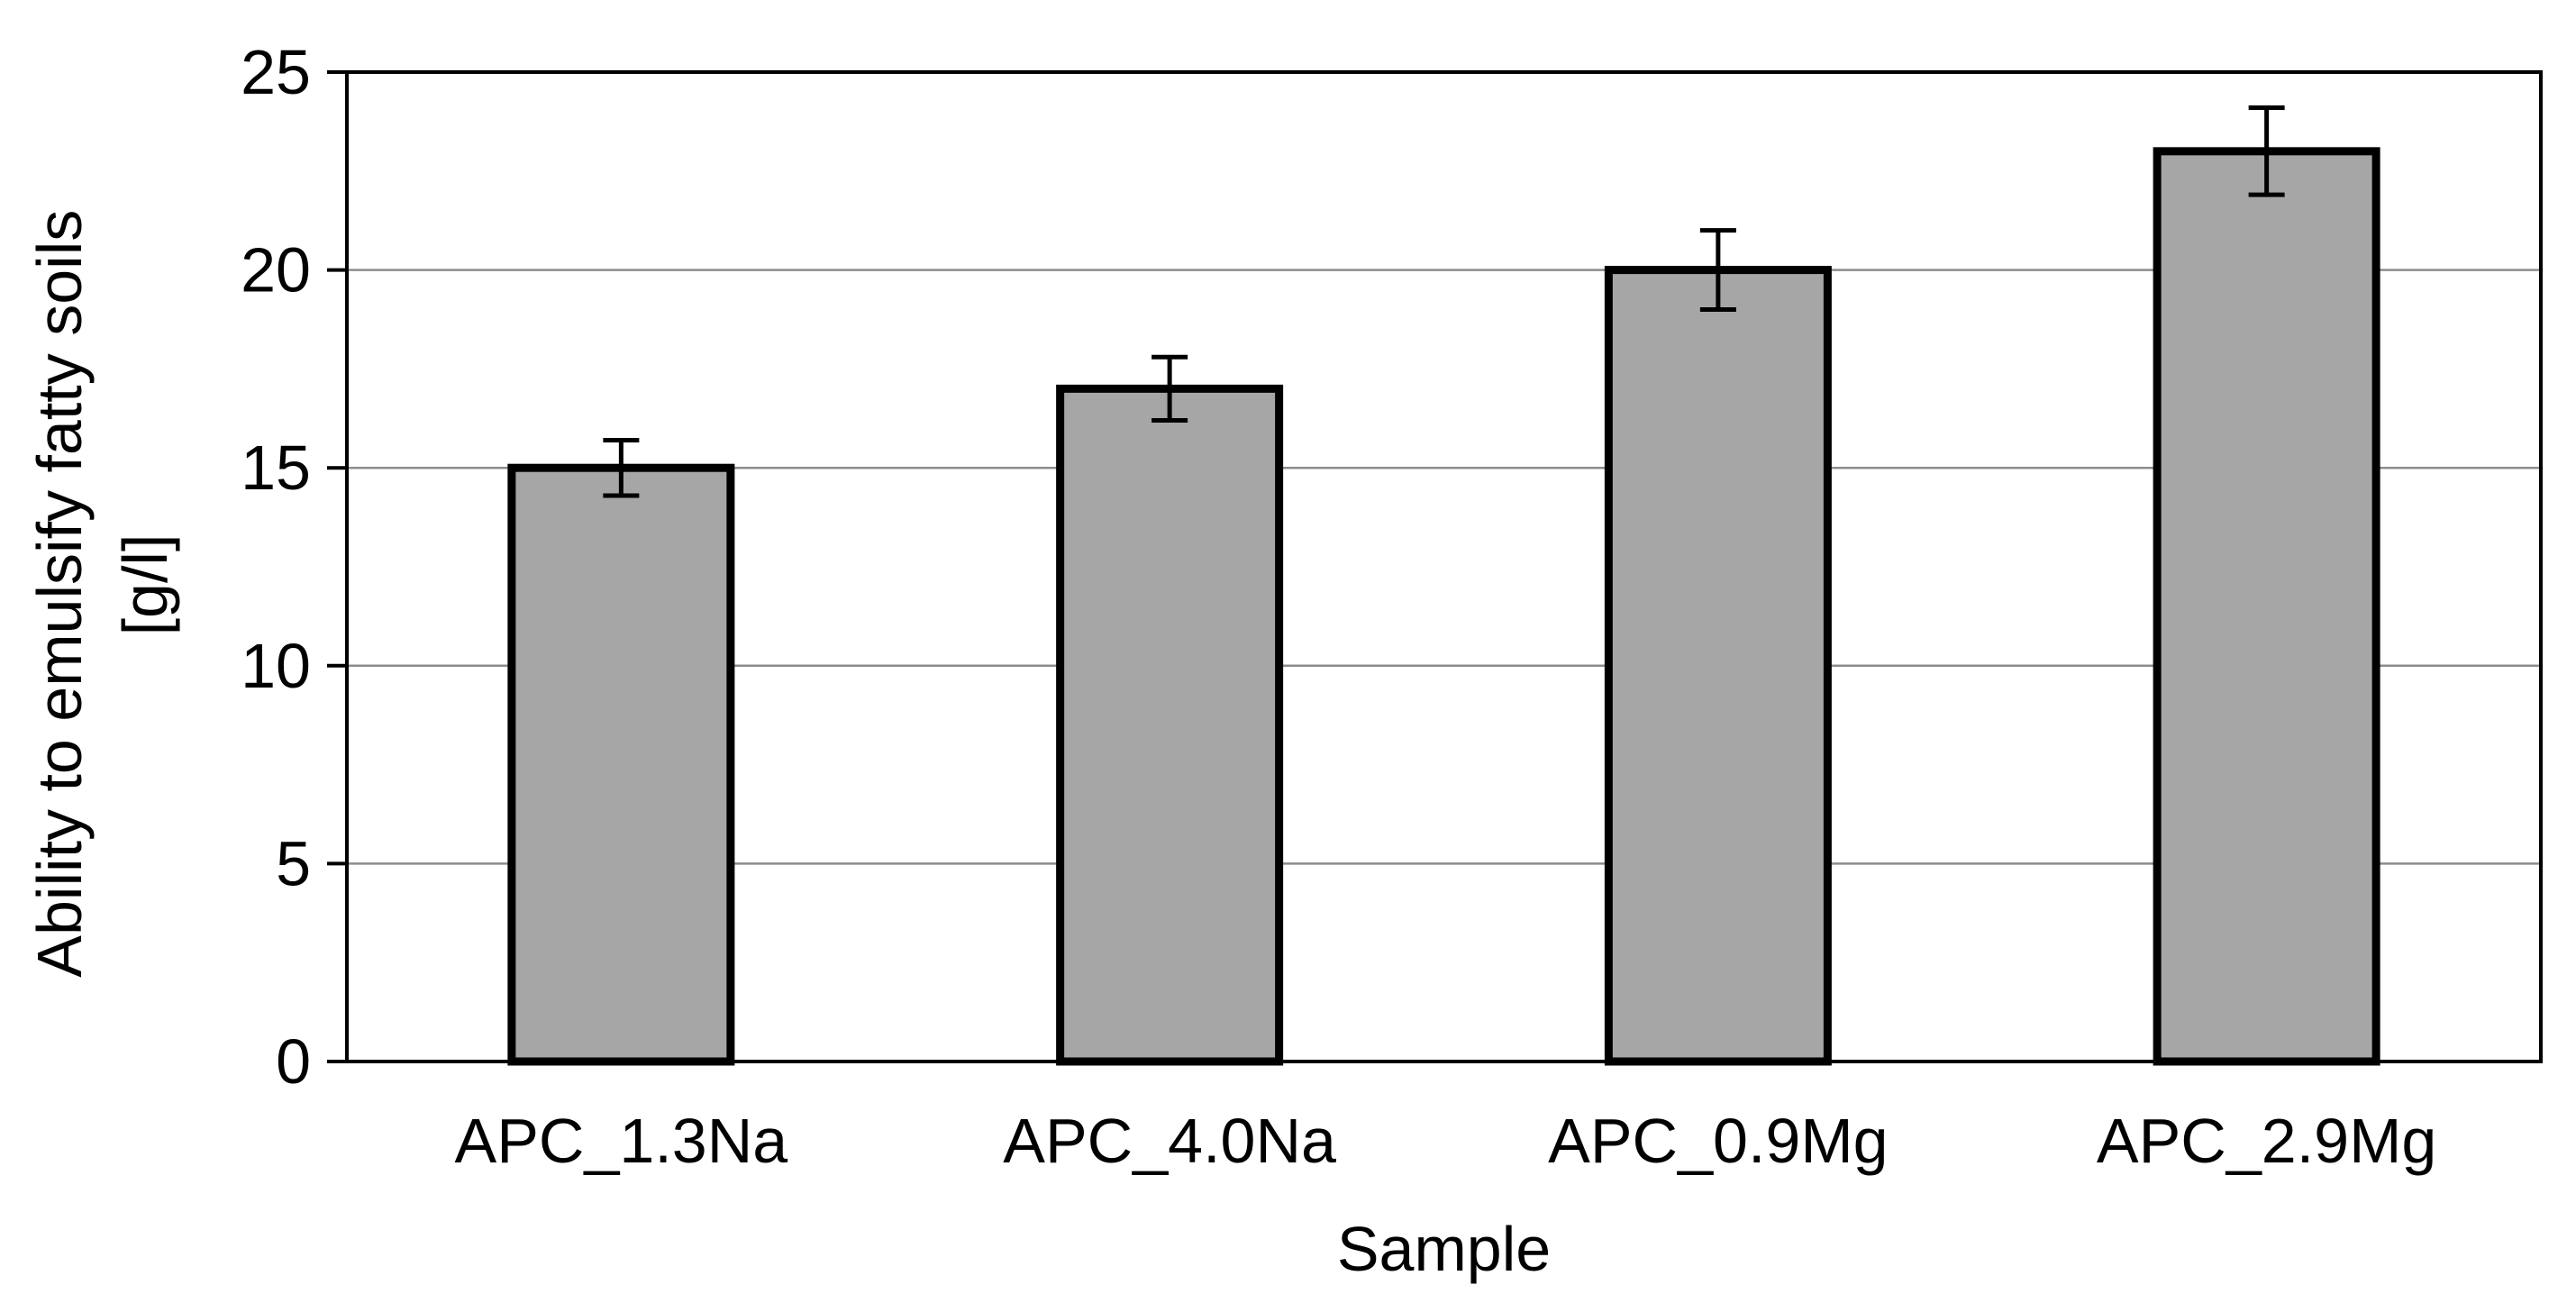 The width and height of the screenshot is (2576, 1303). I want to click on x-tick-label: APC_4.0Na, so click(1169, 1141).